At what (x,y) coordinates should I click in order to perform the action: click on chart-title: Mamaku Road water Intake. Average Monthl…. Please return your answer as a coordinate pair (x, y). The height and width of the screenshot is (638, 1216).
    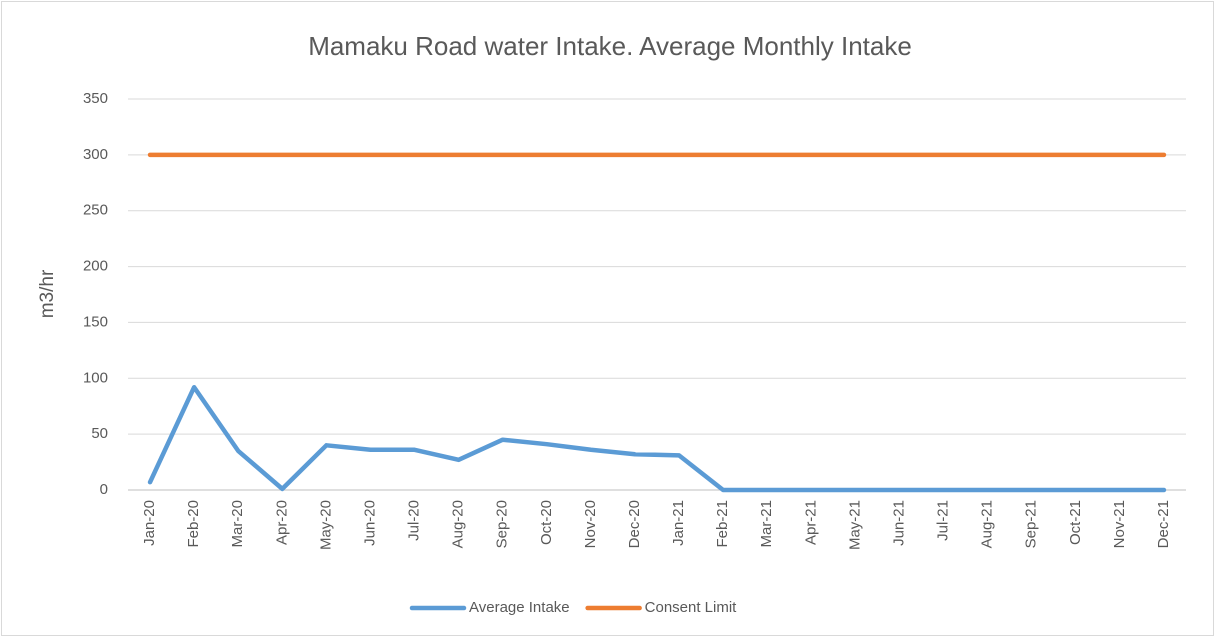
    Looking at the image, I should click on (610, 46).